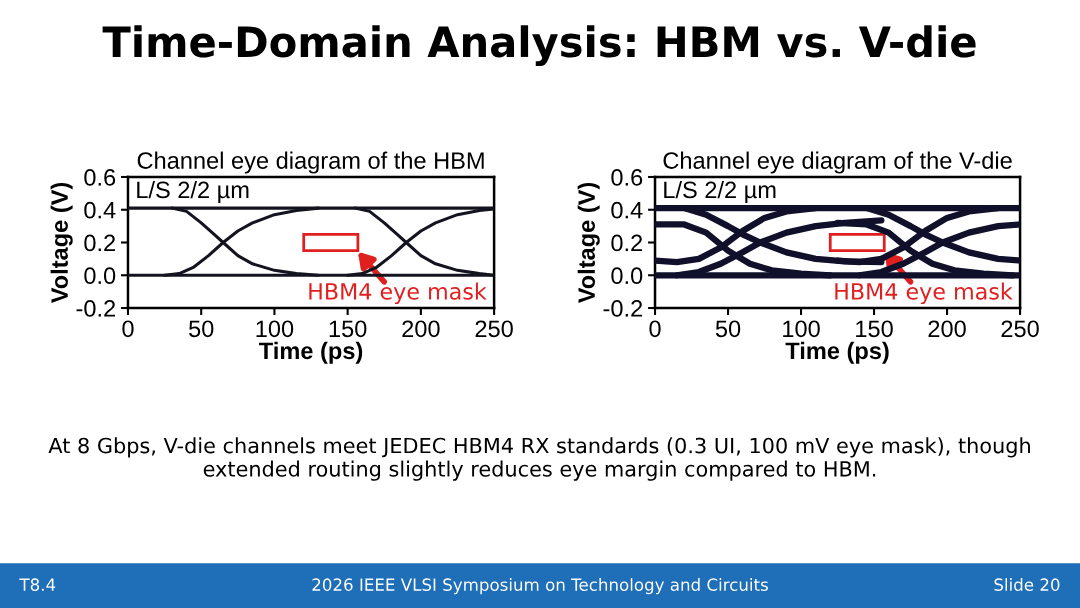 Image resolution: width=1080 pixels, height=608 pixels. Describe the element at coordinates (37, 584) in the screenshot. I see `text: T8.4` at that location.